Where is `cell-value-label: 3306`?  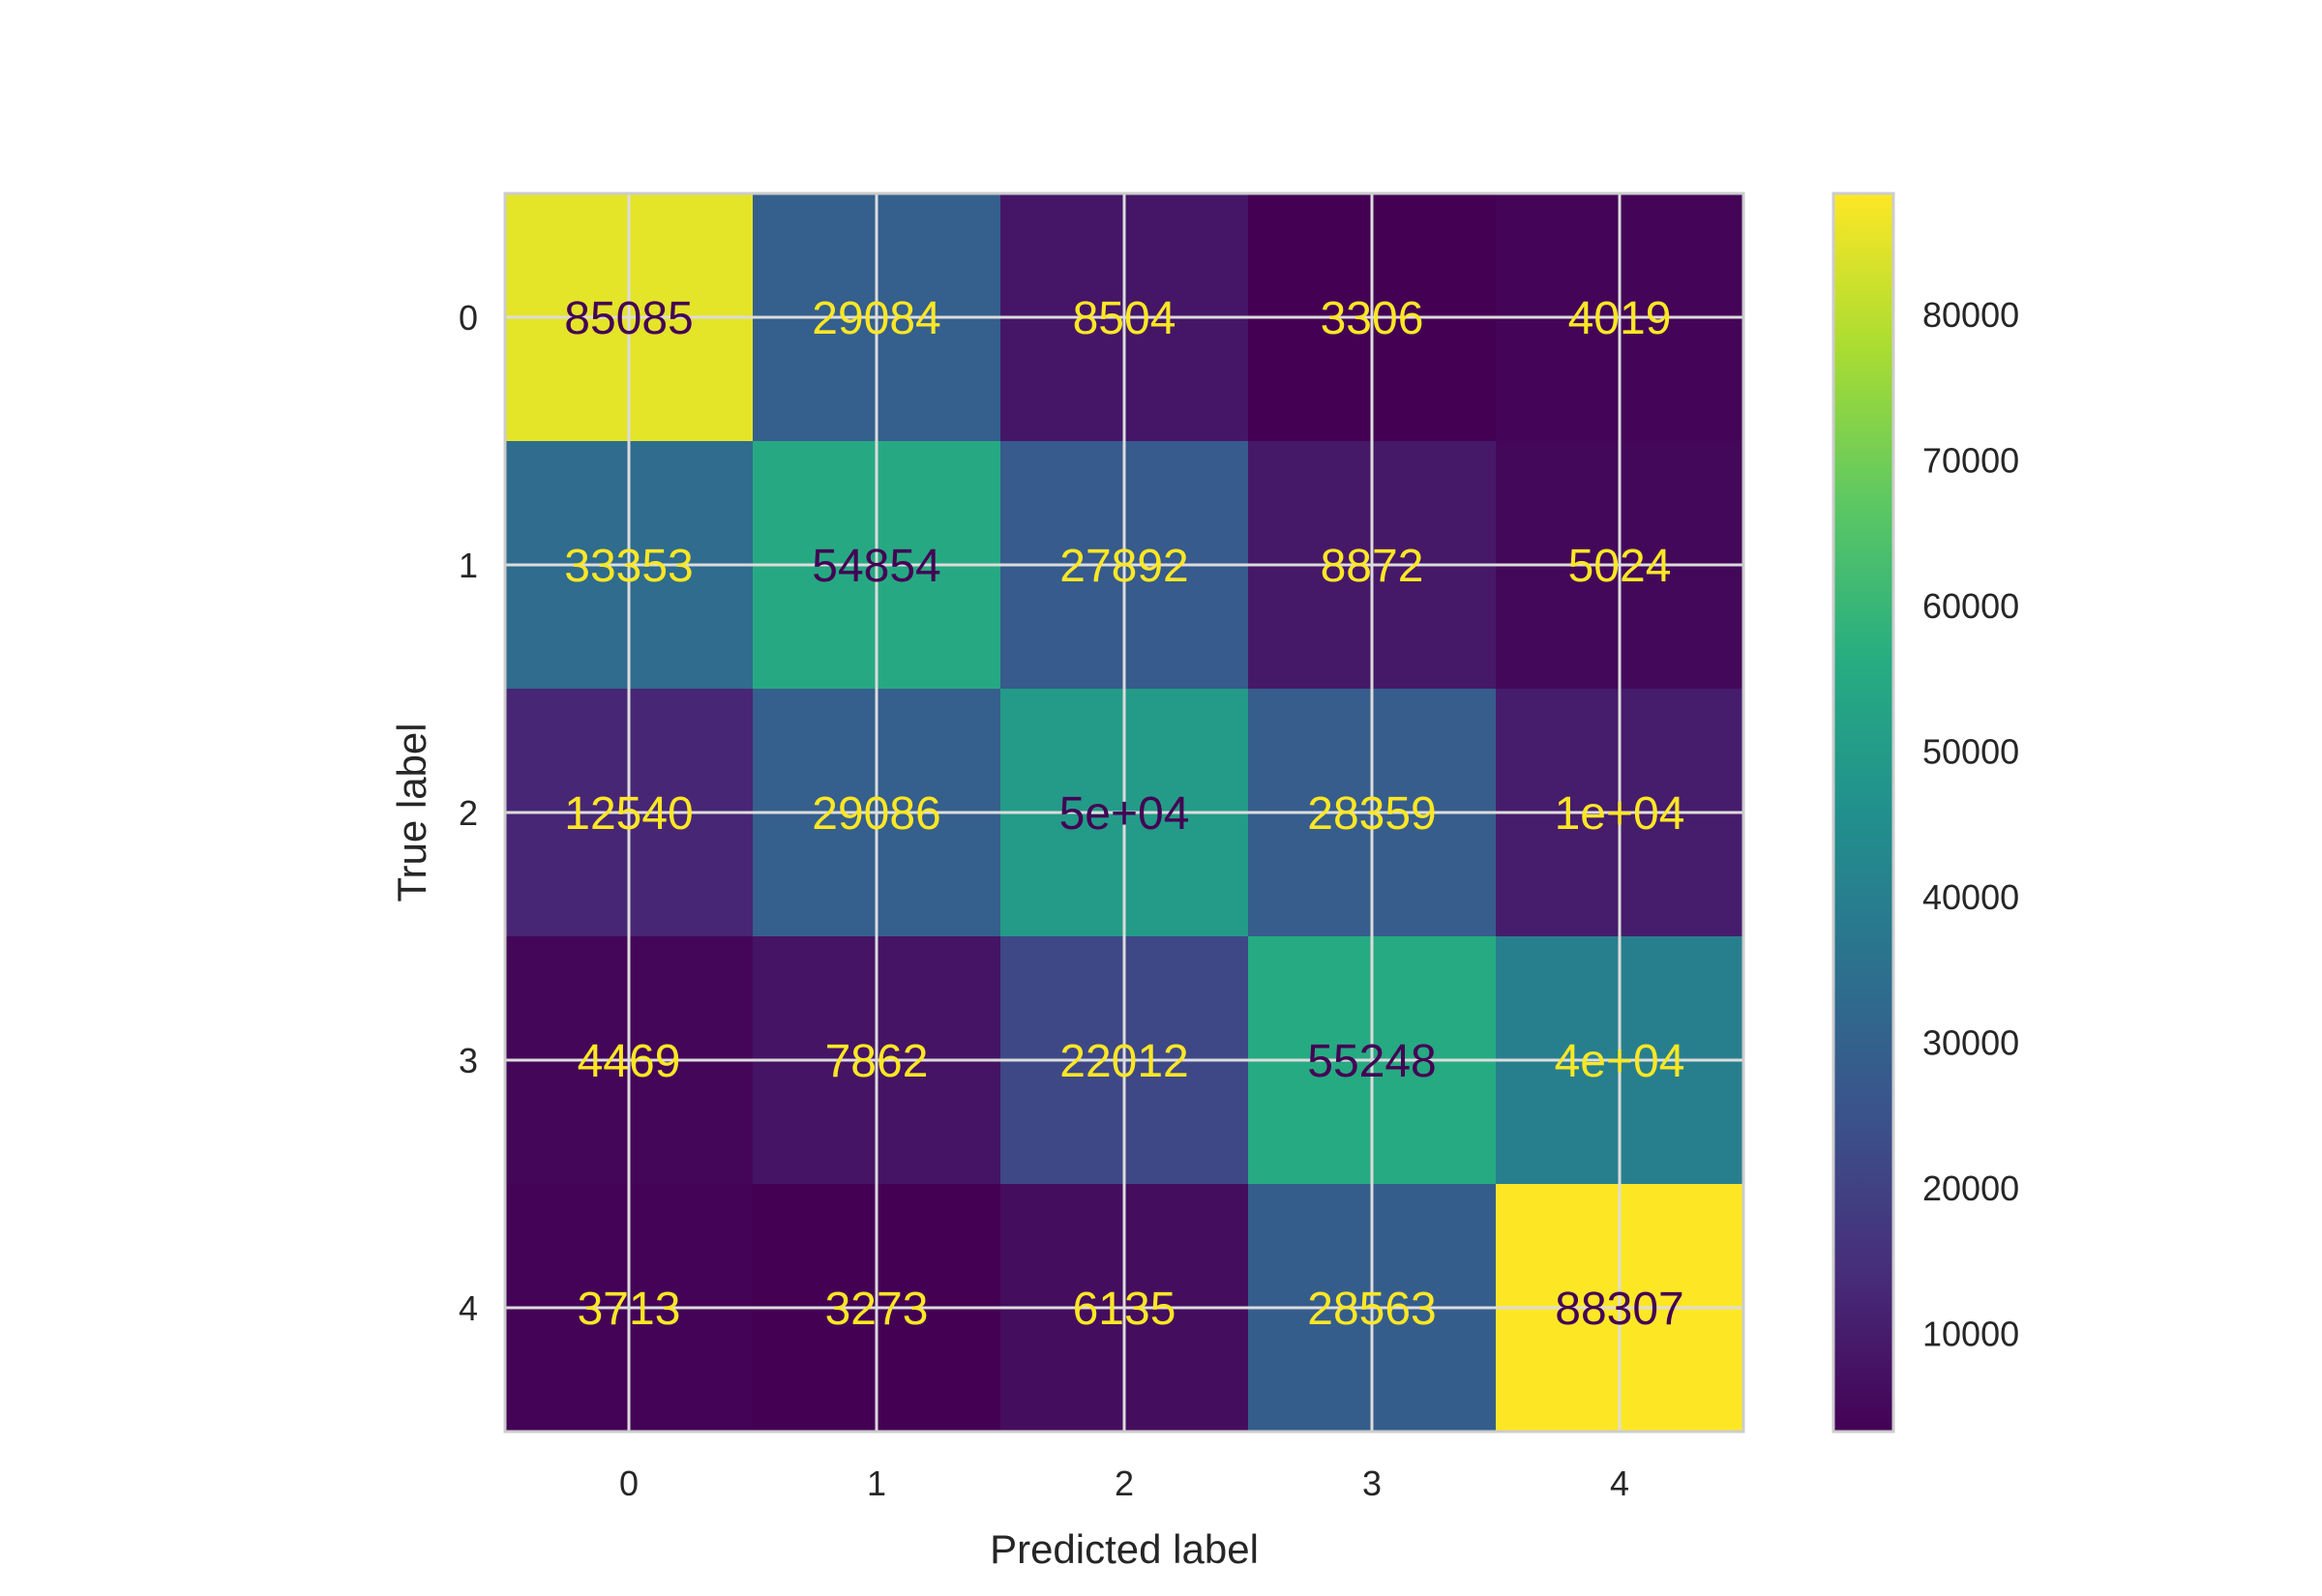 cell-value-label: 3306 is located at coordinates (1372, 318).